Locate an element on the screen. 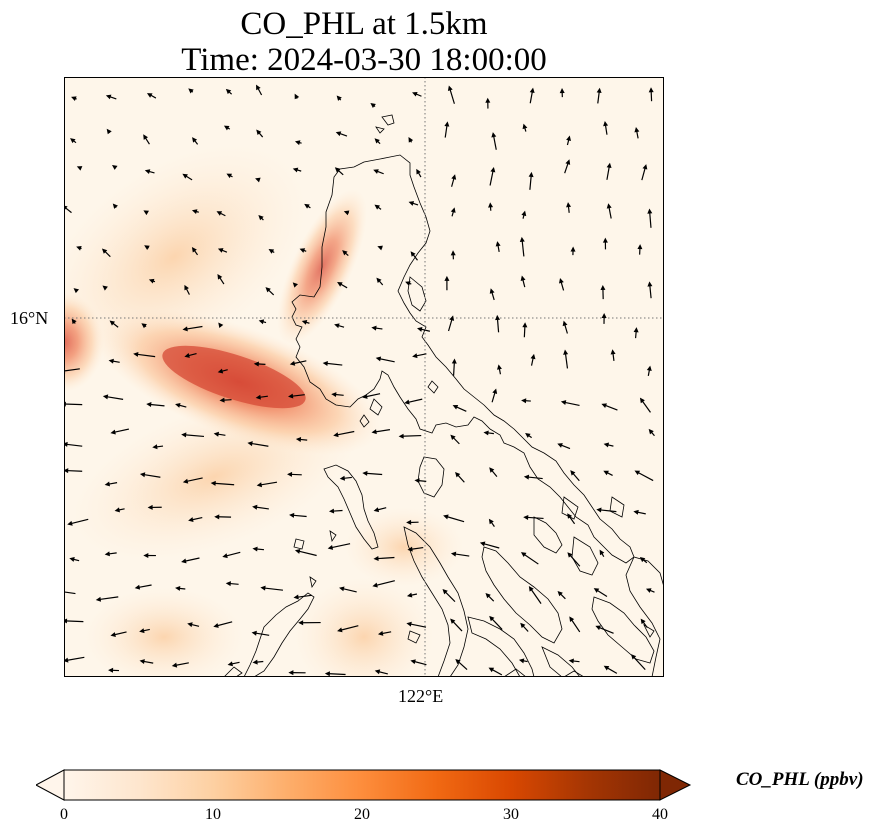  colorbar-tick-label: 20 is located at coordinates (362, 814).